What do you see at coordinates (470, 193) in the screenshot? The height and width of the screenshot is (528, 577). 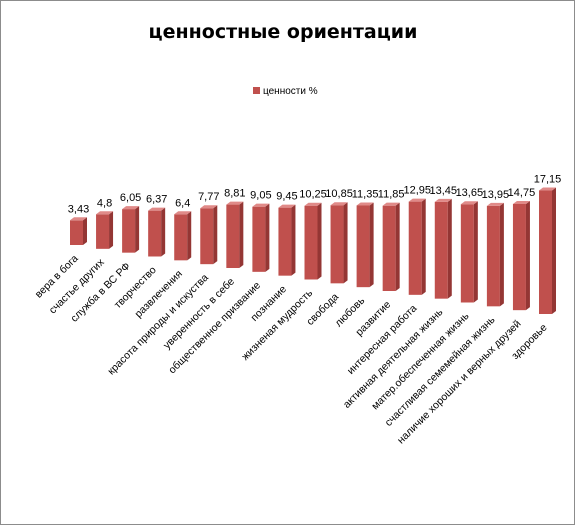 I see `data-label: 13,65` at bounding box center [470, 193].